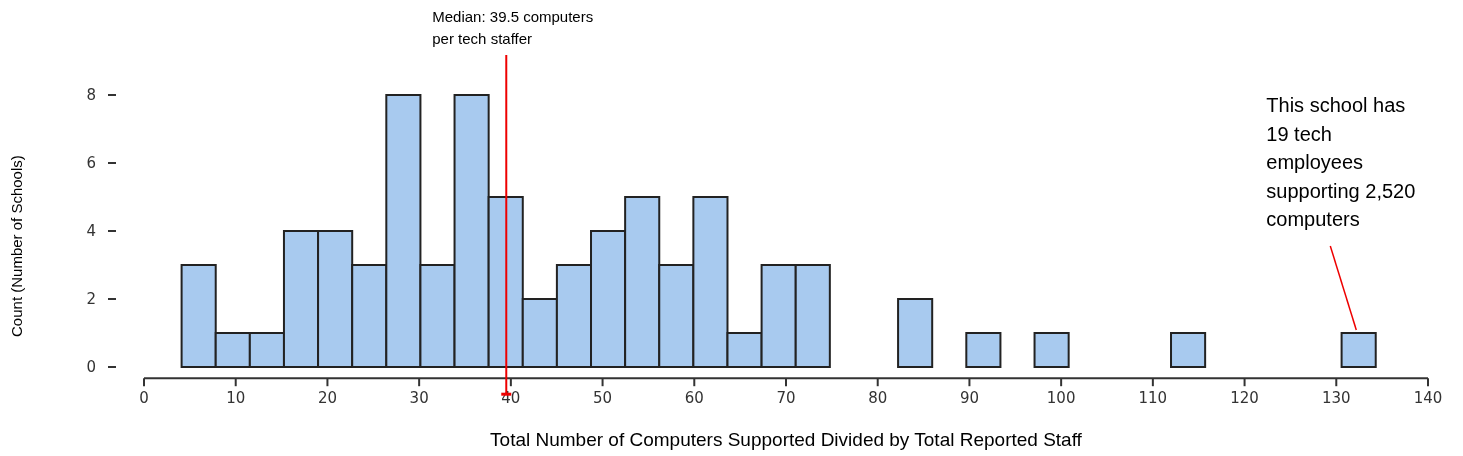 This screenshot has height=456, width=1463. Describe the element at coordinates (786, 398) in the screenshot. I see `x-tick-label: 70` at that location.